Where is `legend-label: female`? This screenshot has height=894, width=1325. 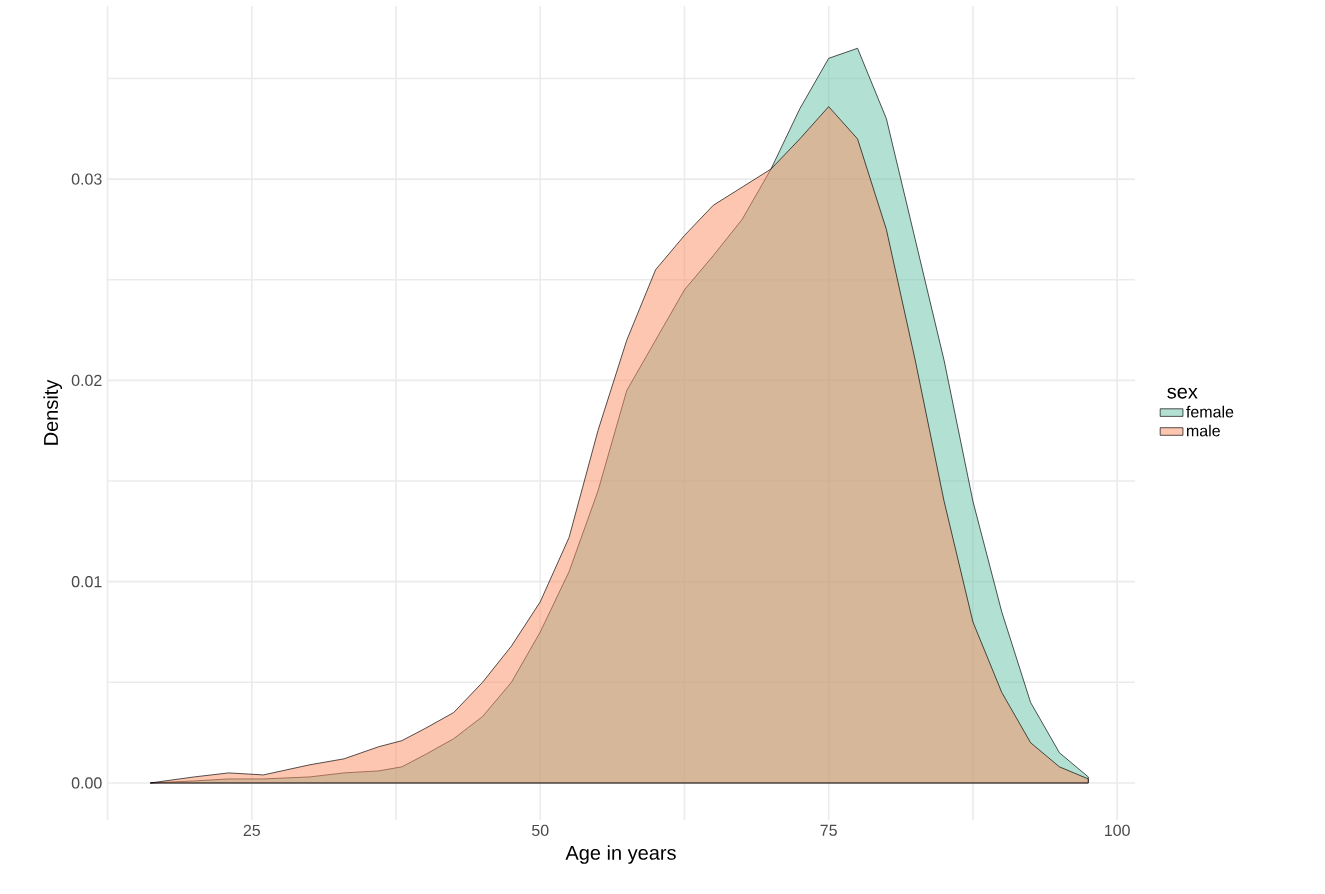 legend-label: female is located at coordinates (1210, 411).